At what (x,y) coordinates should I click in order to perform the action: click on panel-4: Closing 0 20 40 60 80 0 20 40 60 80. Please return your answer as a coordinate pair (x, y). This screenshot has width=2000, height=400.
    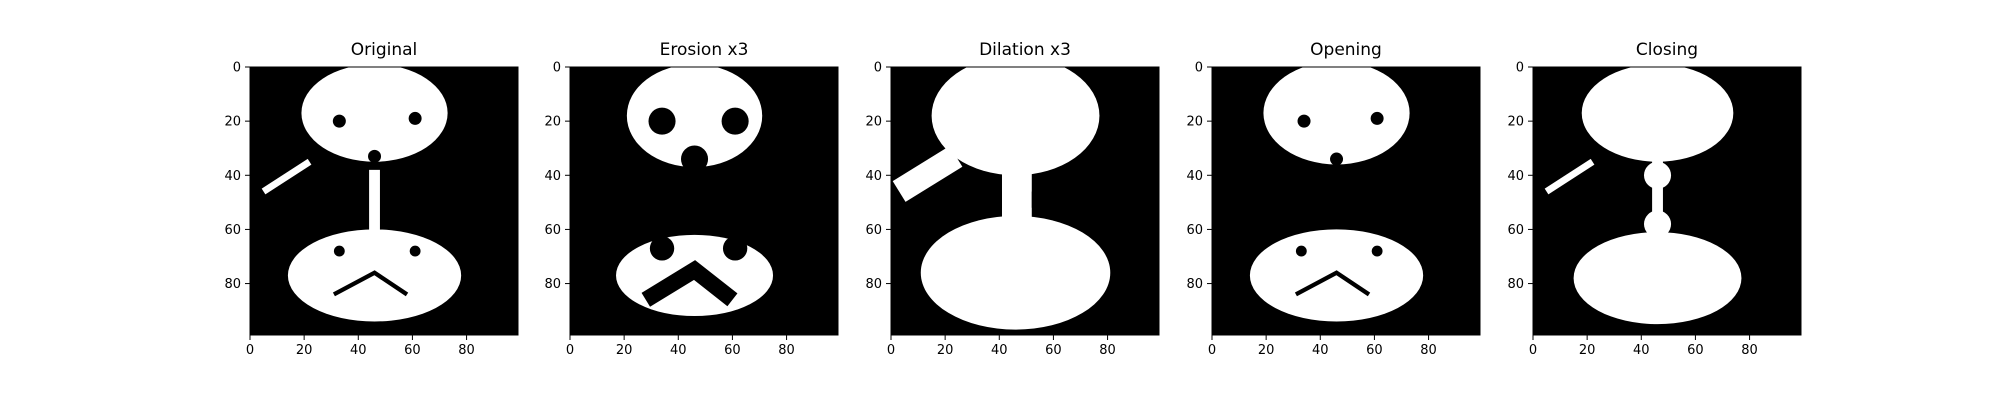
    Looking at the image, I should click on (1654, 199).